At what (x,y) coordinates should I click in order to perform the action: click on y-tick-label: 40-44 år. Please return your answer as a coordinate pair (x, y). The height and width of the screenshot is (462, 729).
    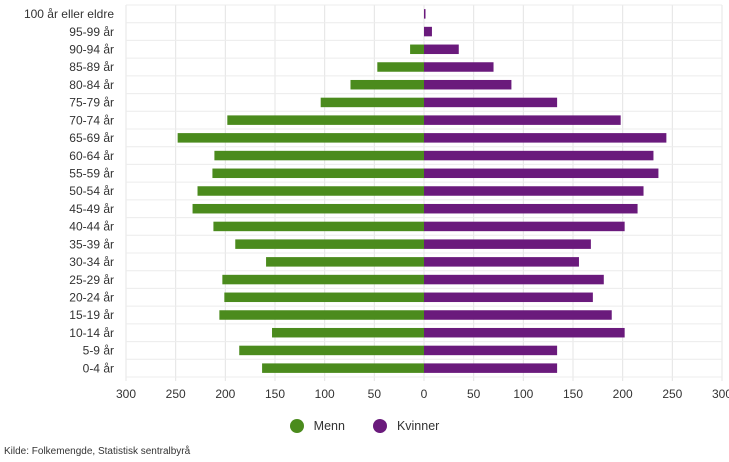
    Looking at the image, I should click on (91, 227).